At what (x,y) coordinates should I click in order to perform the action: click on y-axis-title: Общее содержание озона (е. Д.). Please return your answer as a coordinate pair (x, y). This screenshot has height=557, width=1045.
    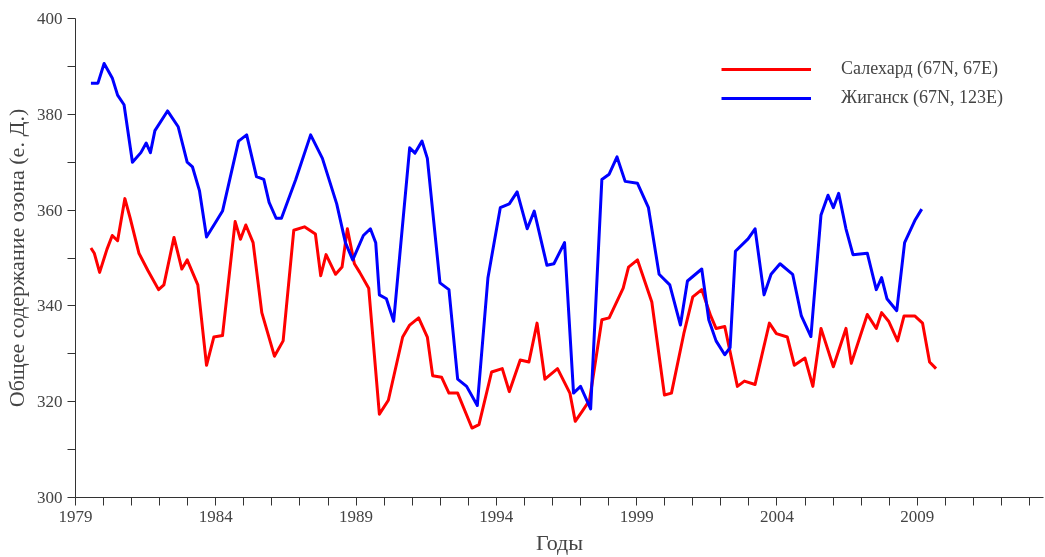
    Looking at the image, I should click on (16, 258).